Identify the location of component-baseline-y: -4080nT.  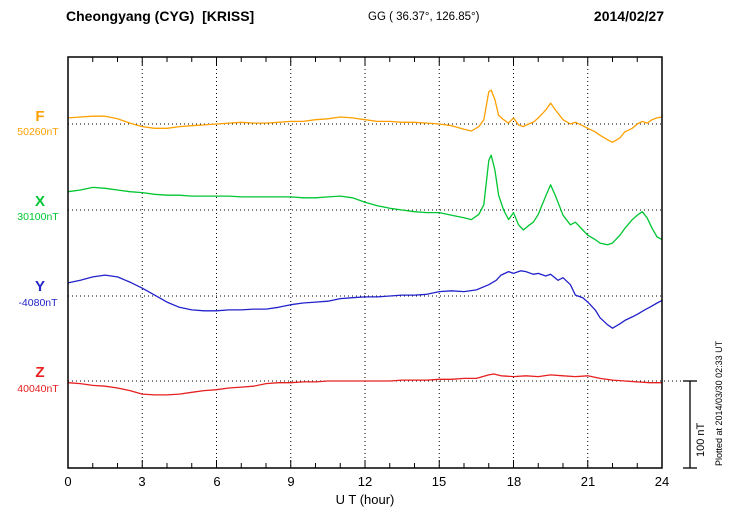
(38, 303).